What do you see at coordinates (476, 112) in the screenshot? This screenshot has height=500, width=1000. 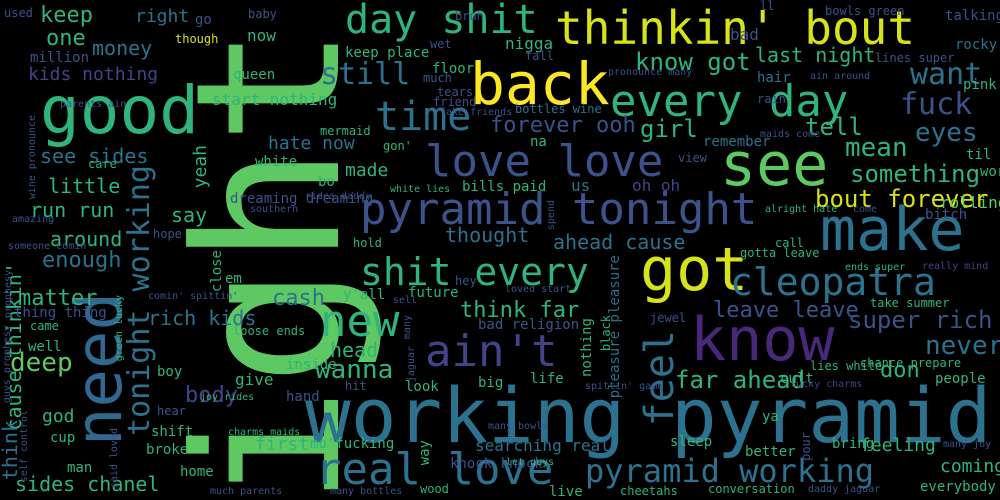 I see `word-fake-friends: fake friends` at bounding box center [476, 112].